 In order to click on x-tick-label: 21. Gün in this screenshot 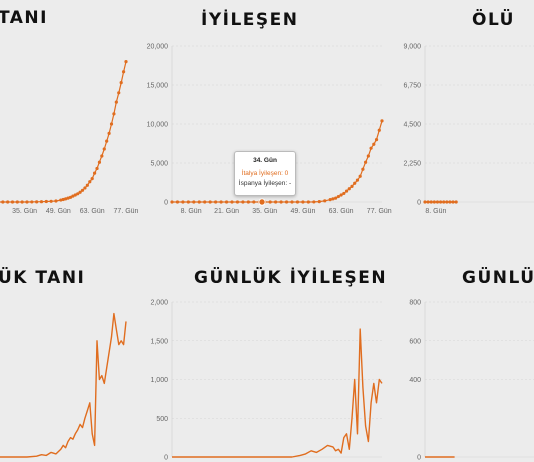, I will do `click(226, 211)`.